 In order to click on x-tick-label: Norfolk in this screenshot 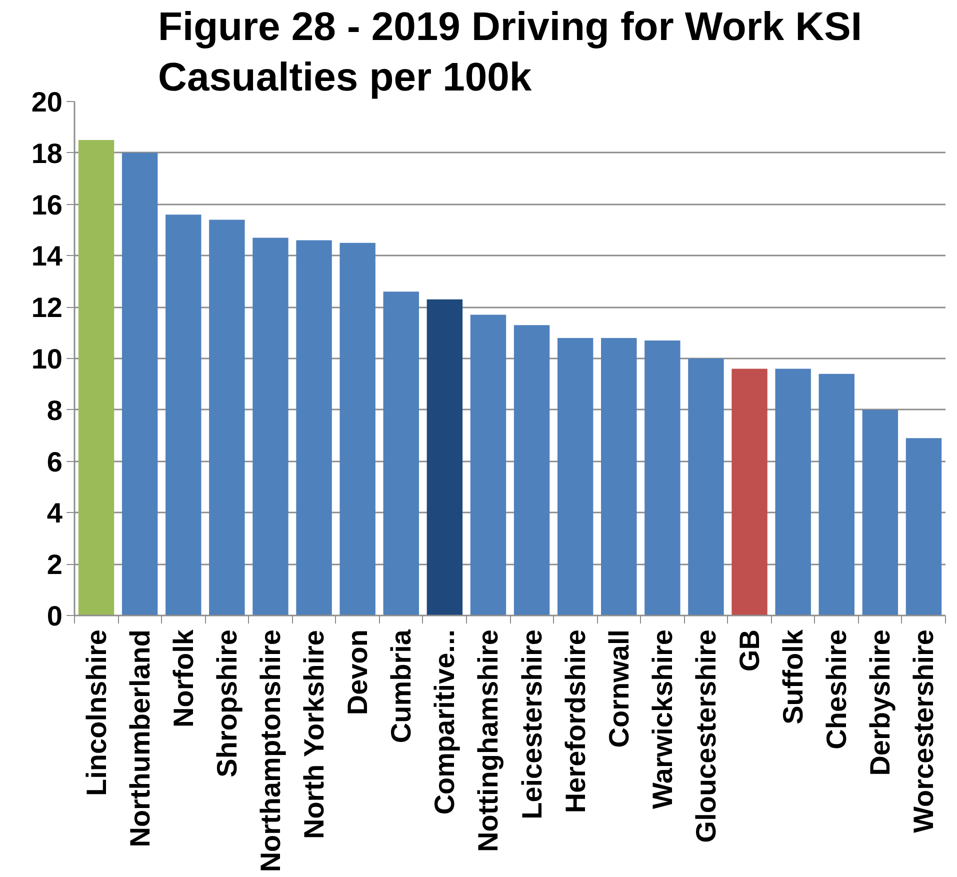, I will do `click(183, 678)`.